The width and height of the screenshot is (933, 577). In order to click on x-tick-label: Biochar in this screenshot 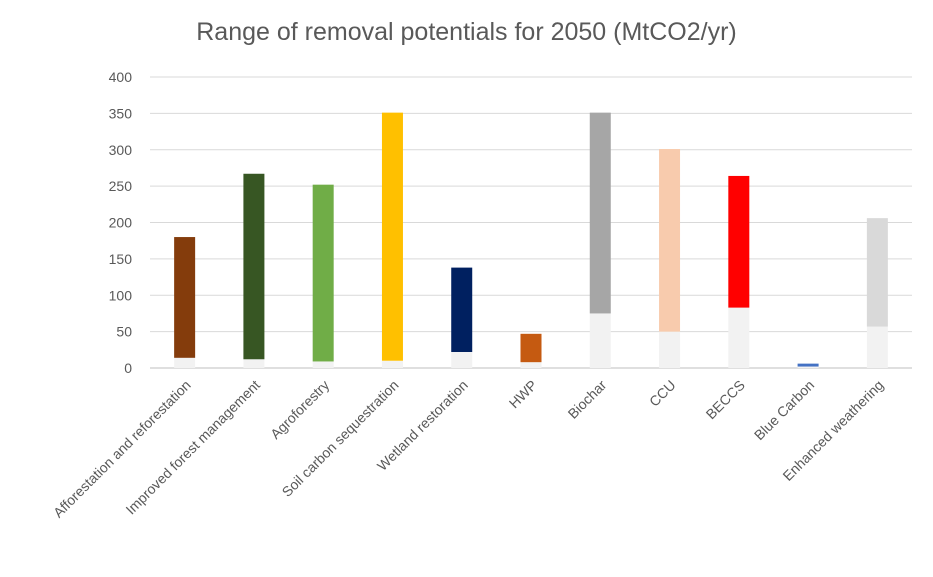, I will do `click(587, 399)`.